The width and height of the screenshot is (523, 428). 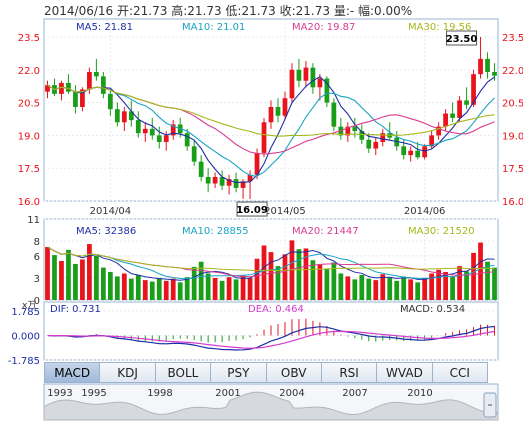 What do you see at coordinates (271, 259) in the screenshot?
I see `volume-ma30-line` at bounding box center [271, 259].